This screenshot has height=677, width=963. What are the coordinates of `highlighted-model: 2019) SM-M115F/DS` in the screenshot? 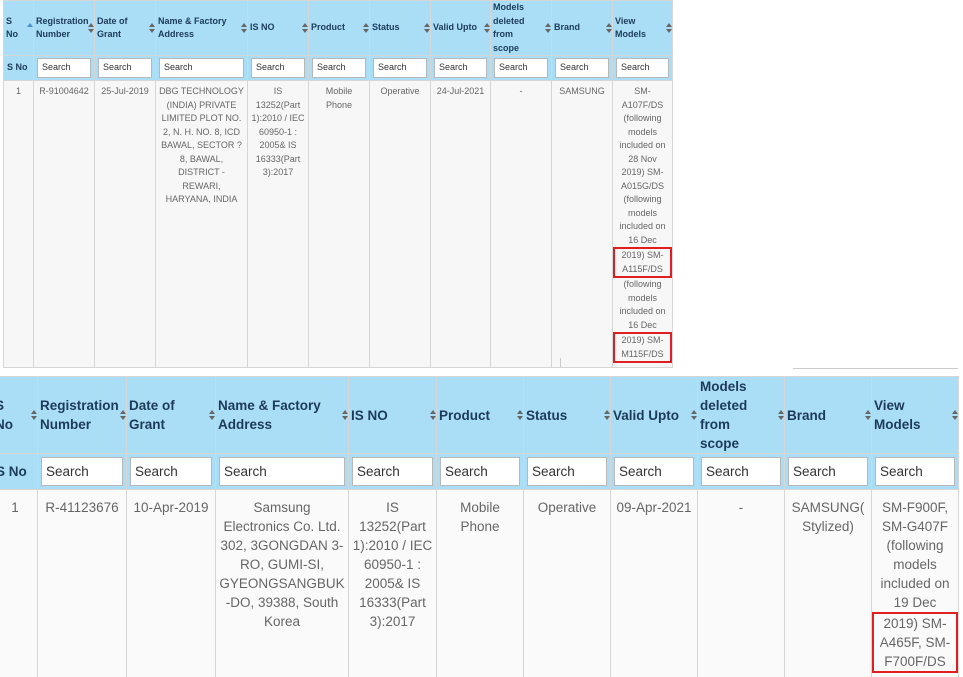 It's located at (642, 347).